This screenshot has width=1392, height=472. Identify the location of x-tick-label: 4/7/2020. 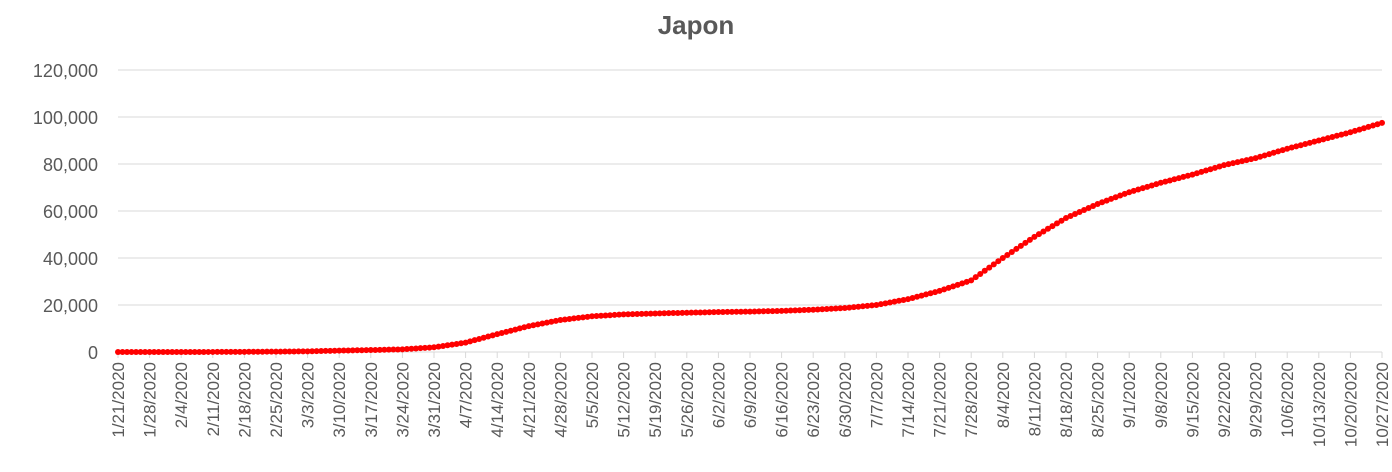
(466, 395).